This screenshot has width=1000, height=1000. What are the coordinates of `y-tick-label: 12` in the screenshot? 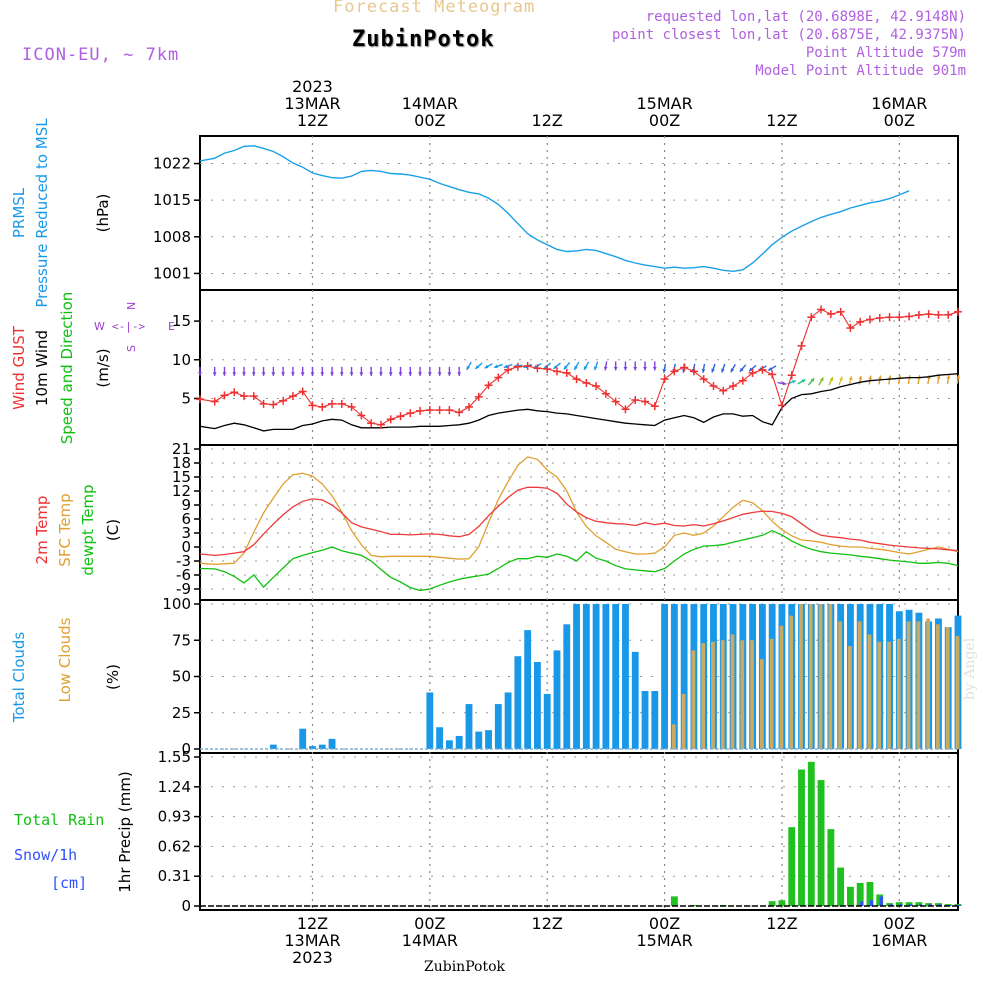 It's located at (181, 491).